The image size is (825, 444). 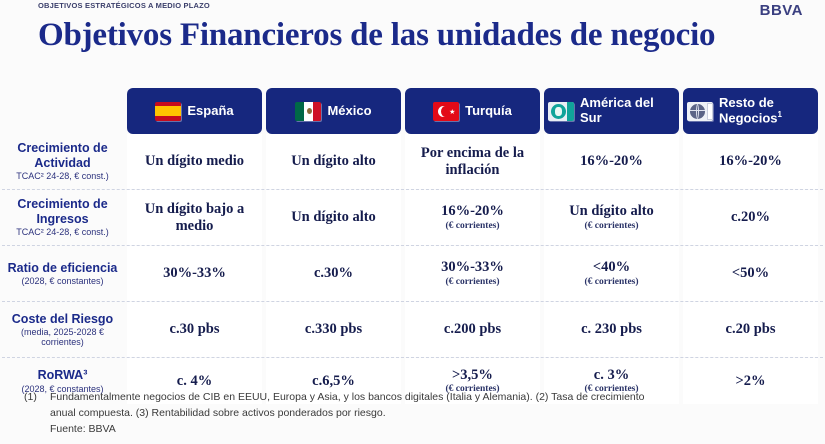 I want to click on cell-value: Un dígito bajo a medio, so click(x=194, y=217).